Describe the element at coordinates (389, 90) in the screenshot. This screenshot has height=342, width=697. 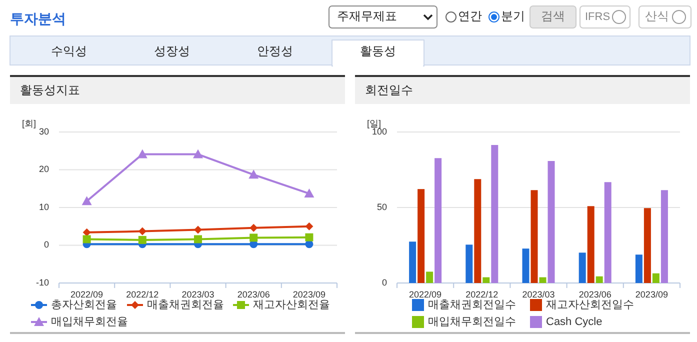
I see `chart-title: 회전일수` at that location.